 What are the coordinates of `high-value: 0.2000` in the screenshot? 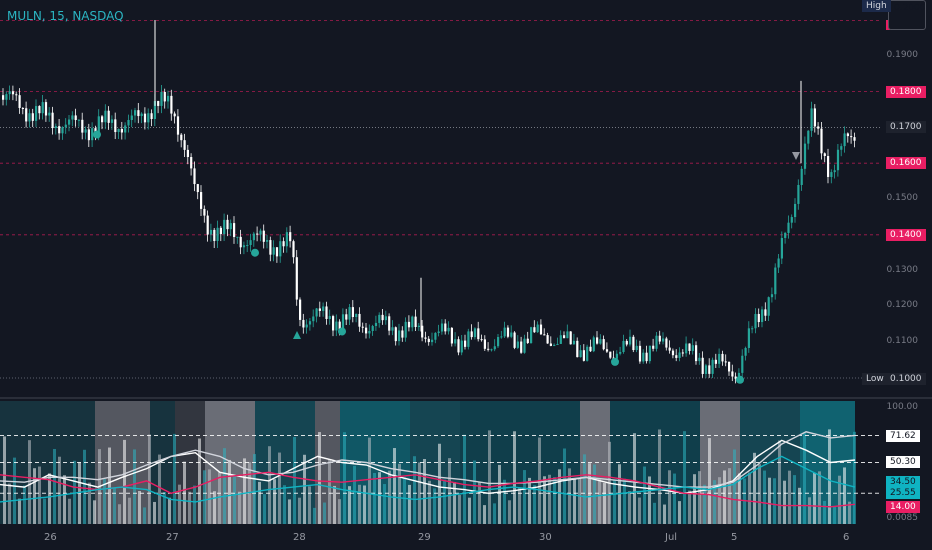 It's located at (910, 8).